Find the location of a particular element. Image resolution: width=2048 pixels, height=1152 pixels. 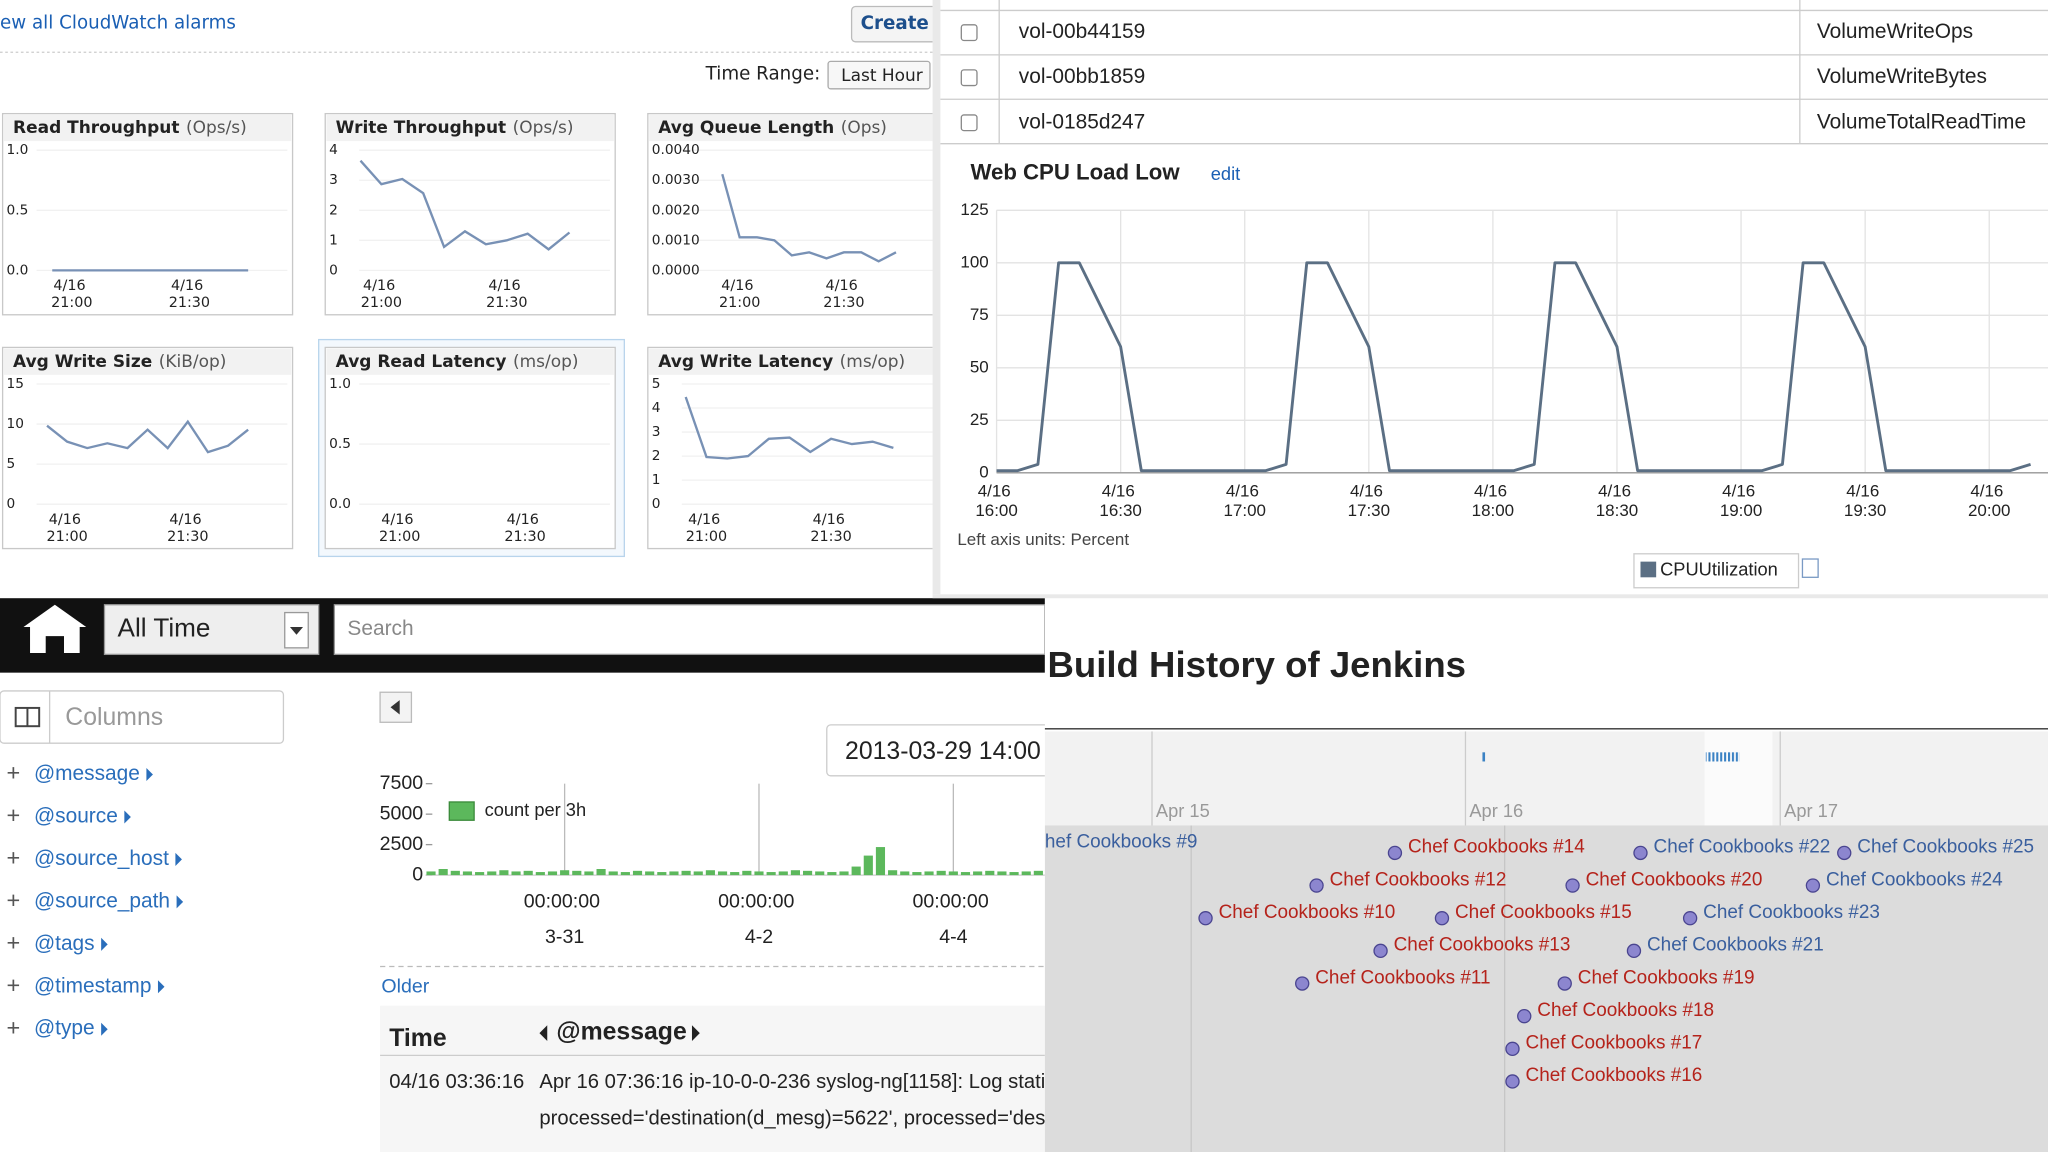

create-button-label: Create is located at coordinates (895, 23).